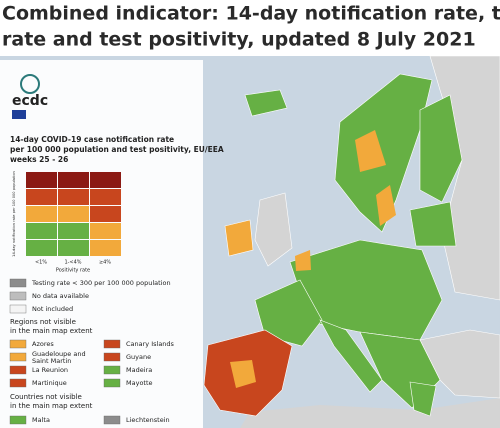 This screenshot has height=428, width=500. Describe the element at coordinates (39, 159) in the screenshot. I see `legend-title: weeks 25 - 26` at that location.